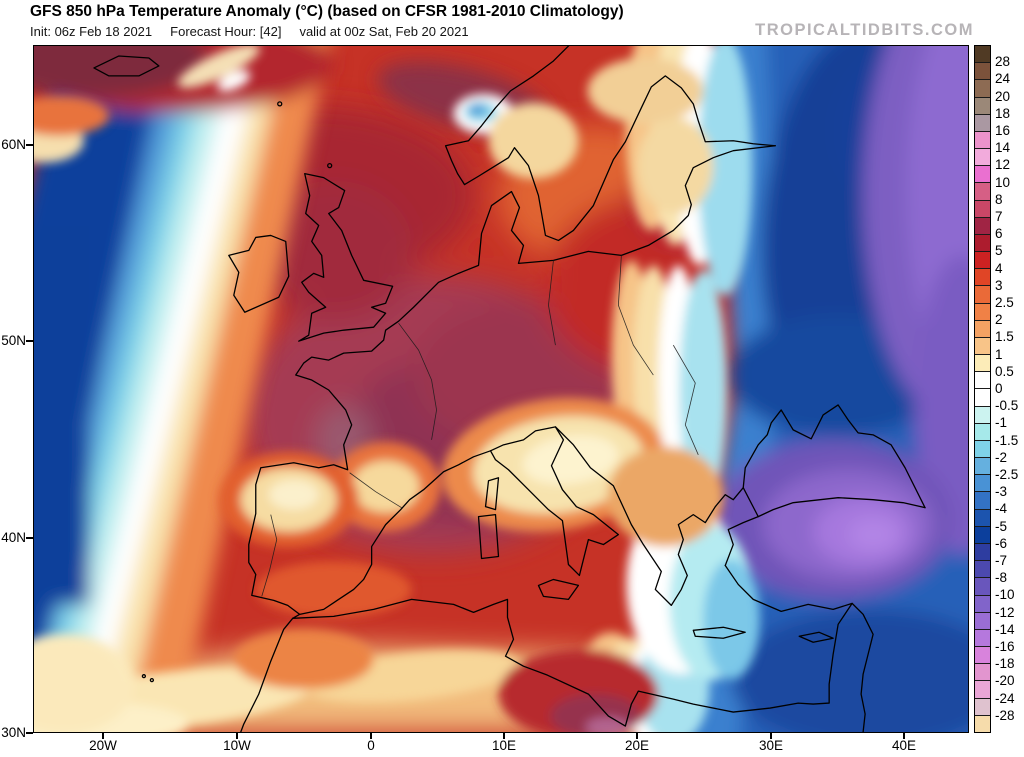  Describe the element at coordinates (91, 31) in the screenshot. I see `init-time: Init: 06z Feb 18 2021` at that location.